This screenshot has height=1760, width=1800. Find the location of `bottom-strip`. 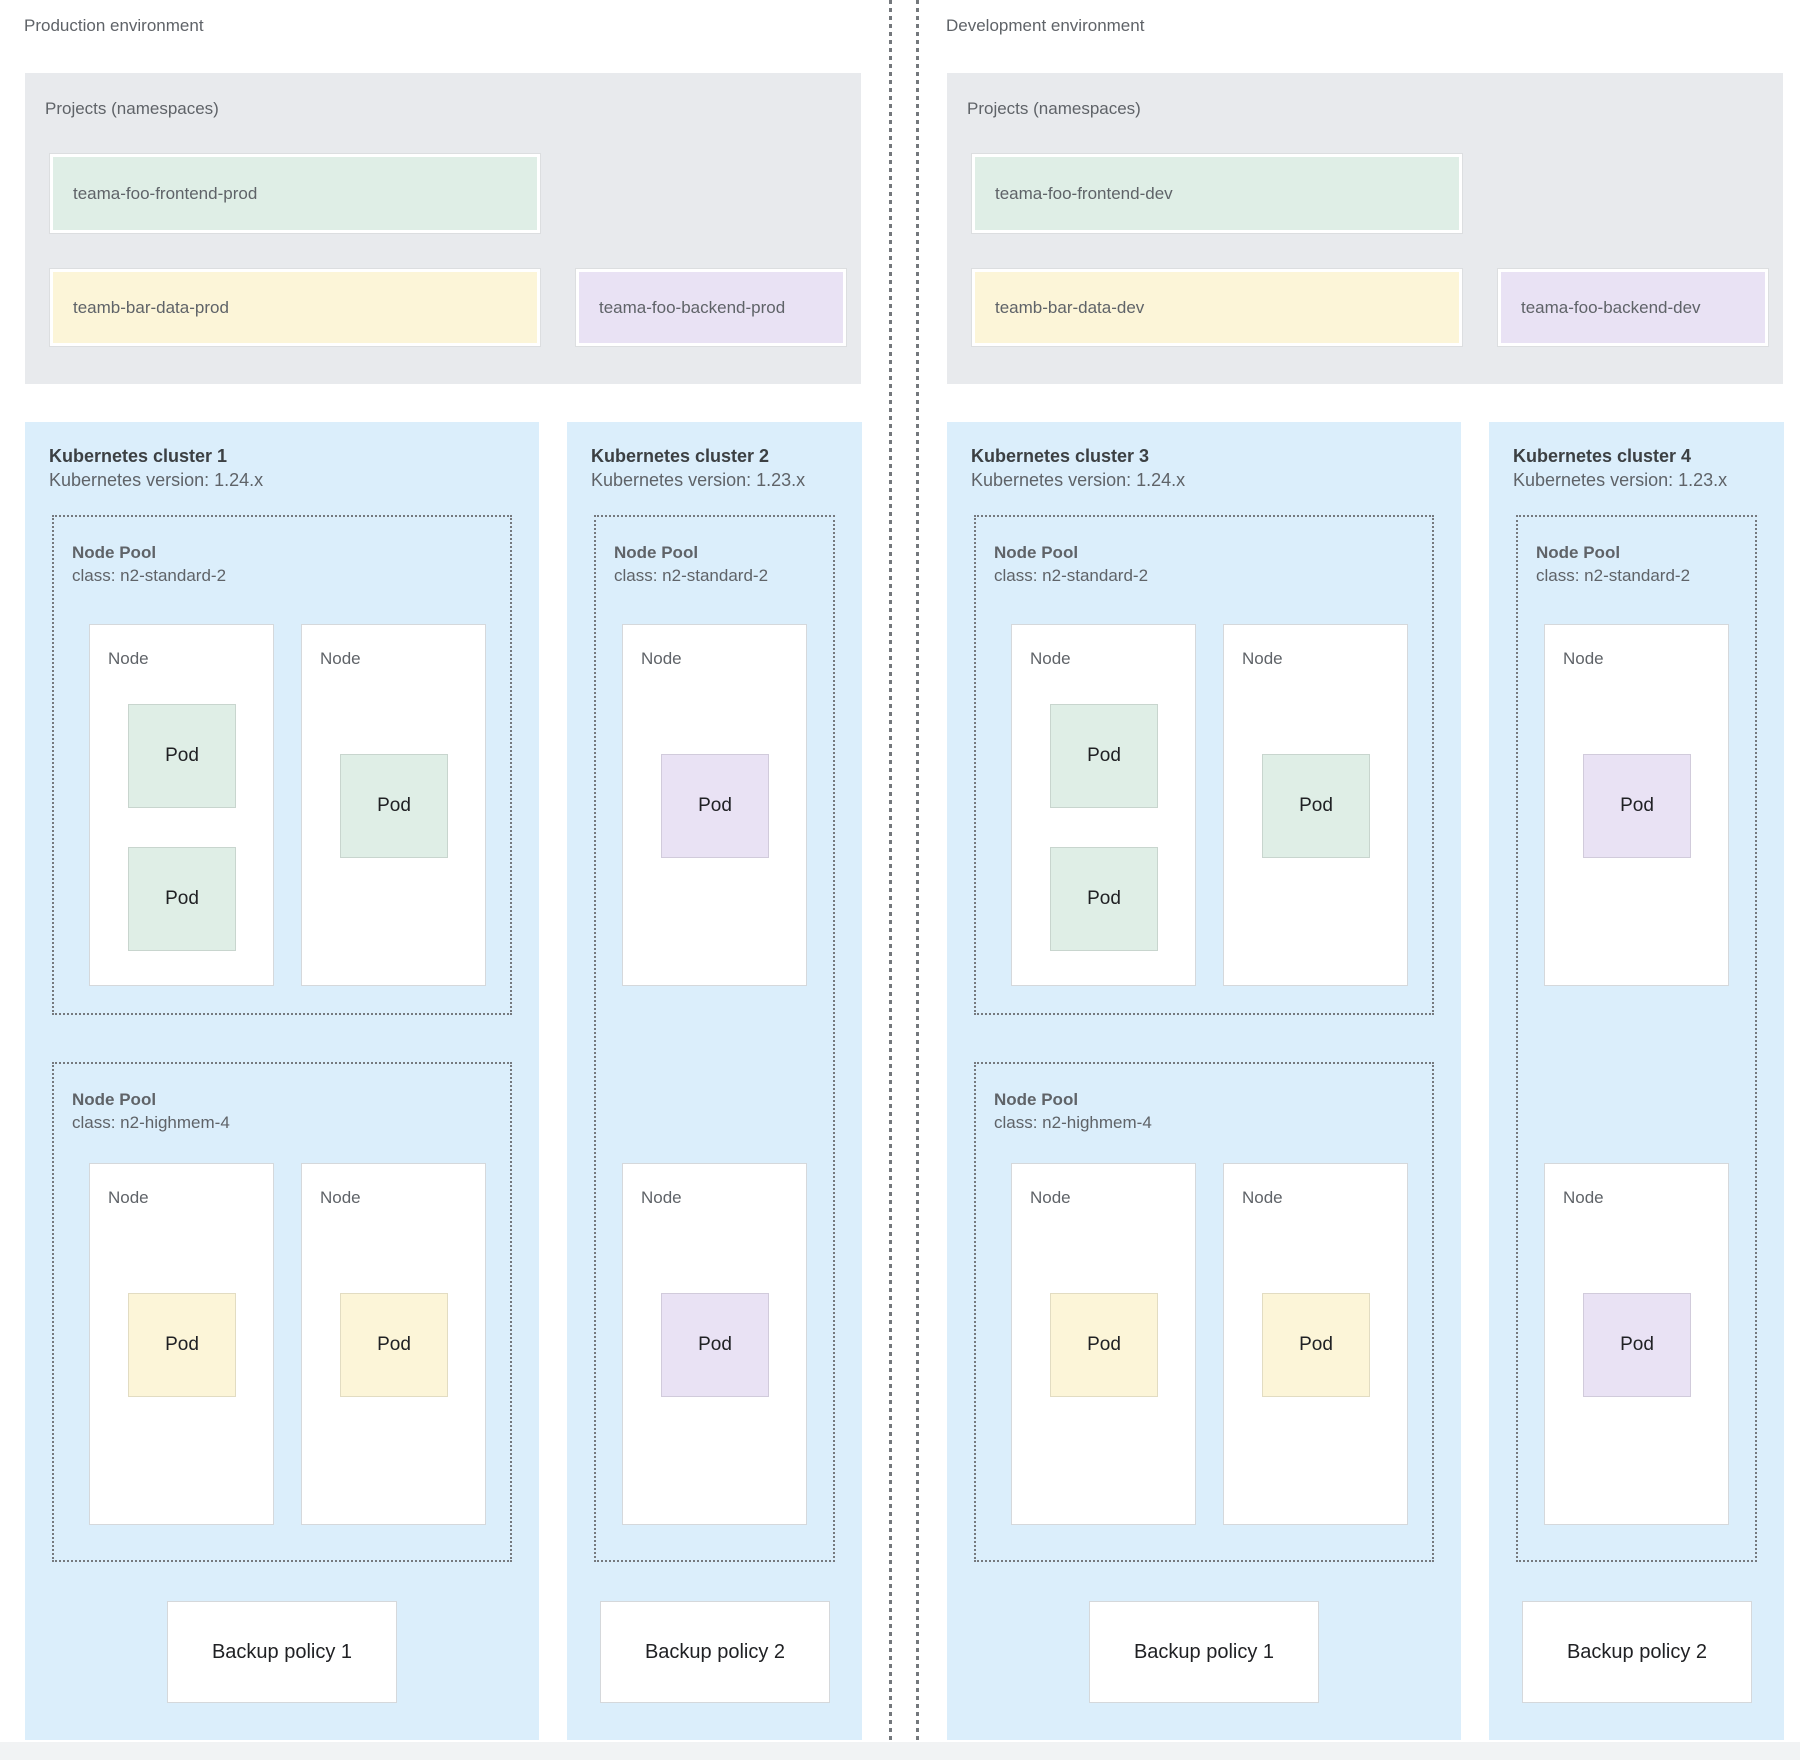

bottom-strip is located at coordinates (900, 1751).